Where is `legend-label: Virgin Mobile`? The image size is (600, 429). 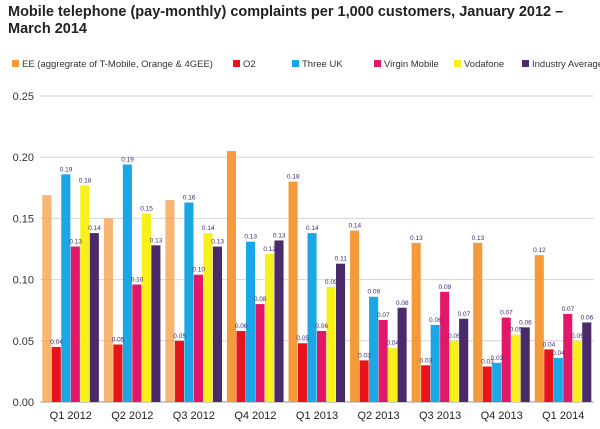 legend-label: Virgin Mobile is located at coordinates (411, 64).